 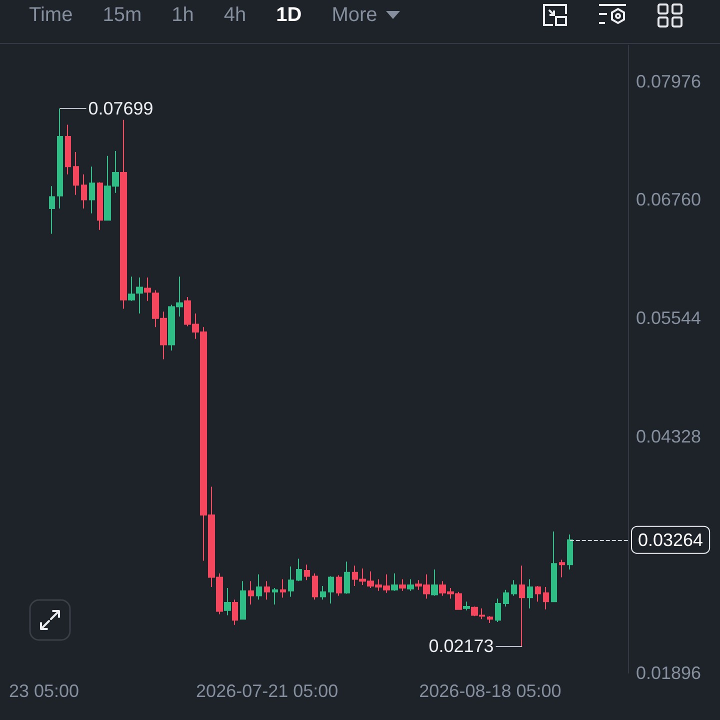 What do you see at coordinates (490, 691) in the screenshot?
I see `x-tick-label: 2026-08-18 05:00` at bounding box center [490, 691].